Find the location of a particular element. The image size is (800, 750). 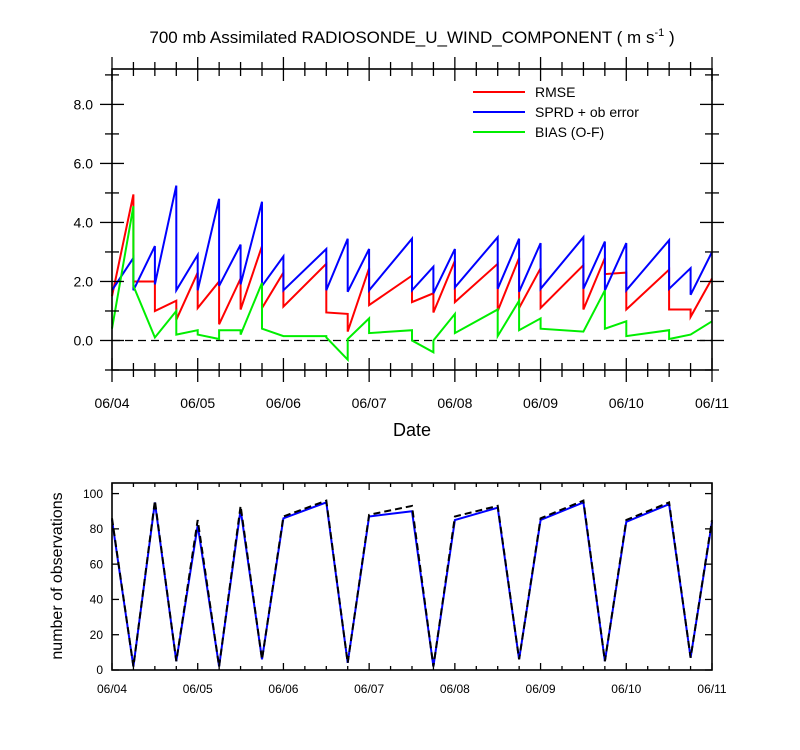

y-tick-label: 80 is located at coordinates (97, 529).